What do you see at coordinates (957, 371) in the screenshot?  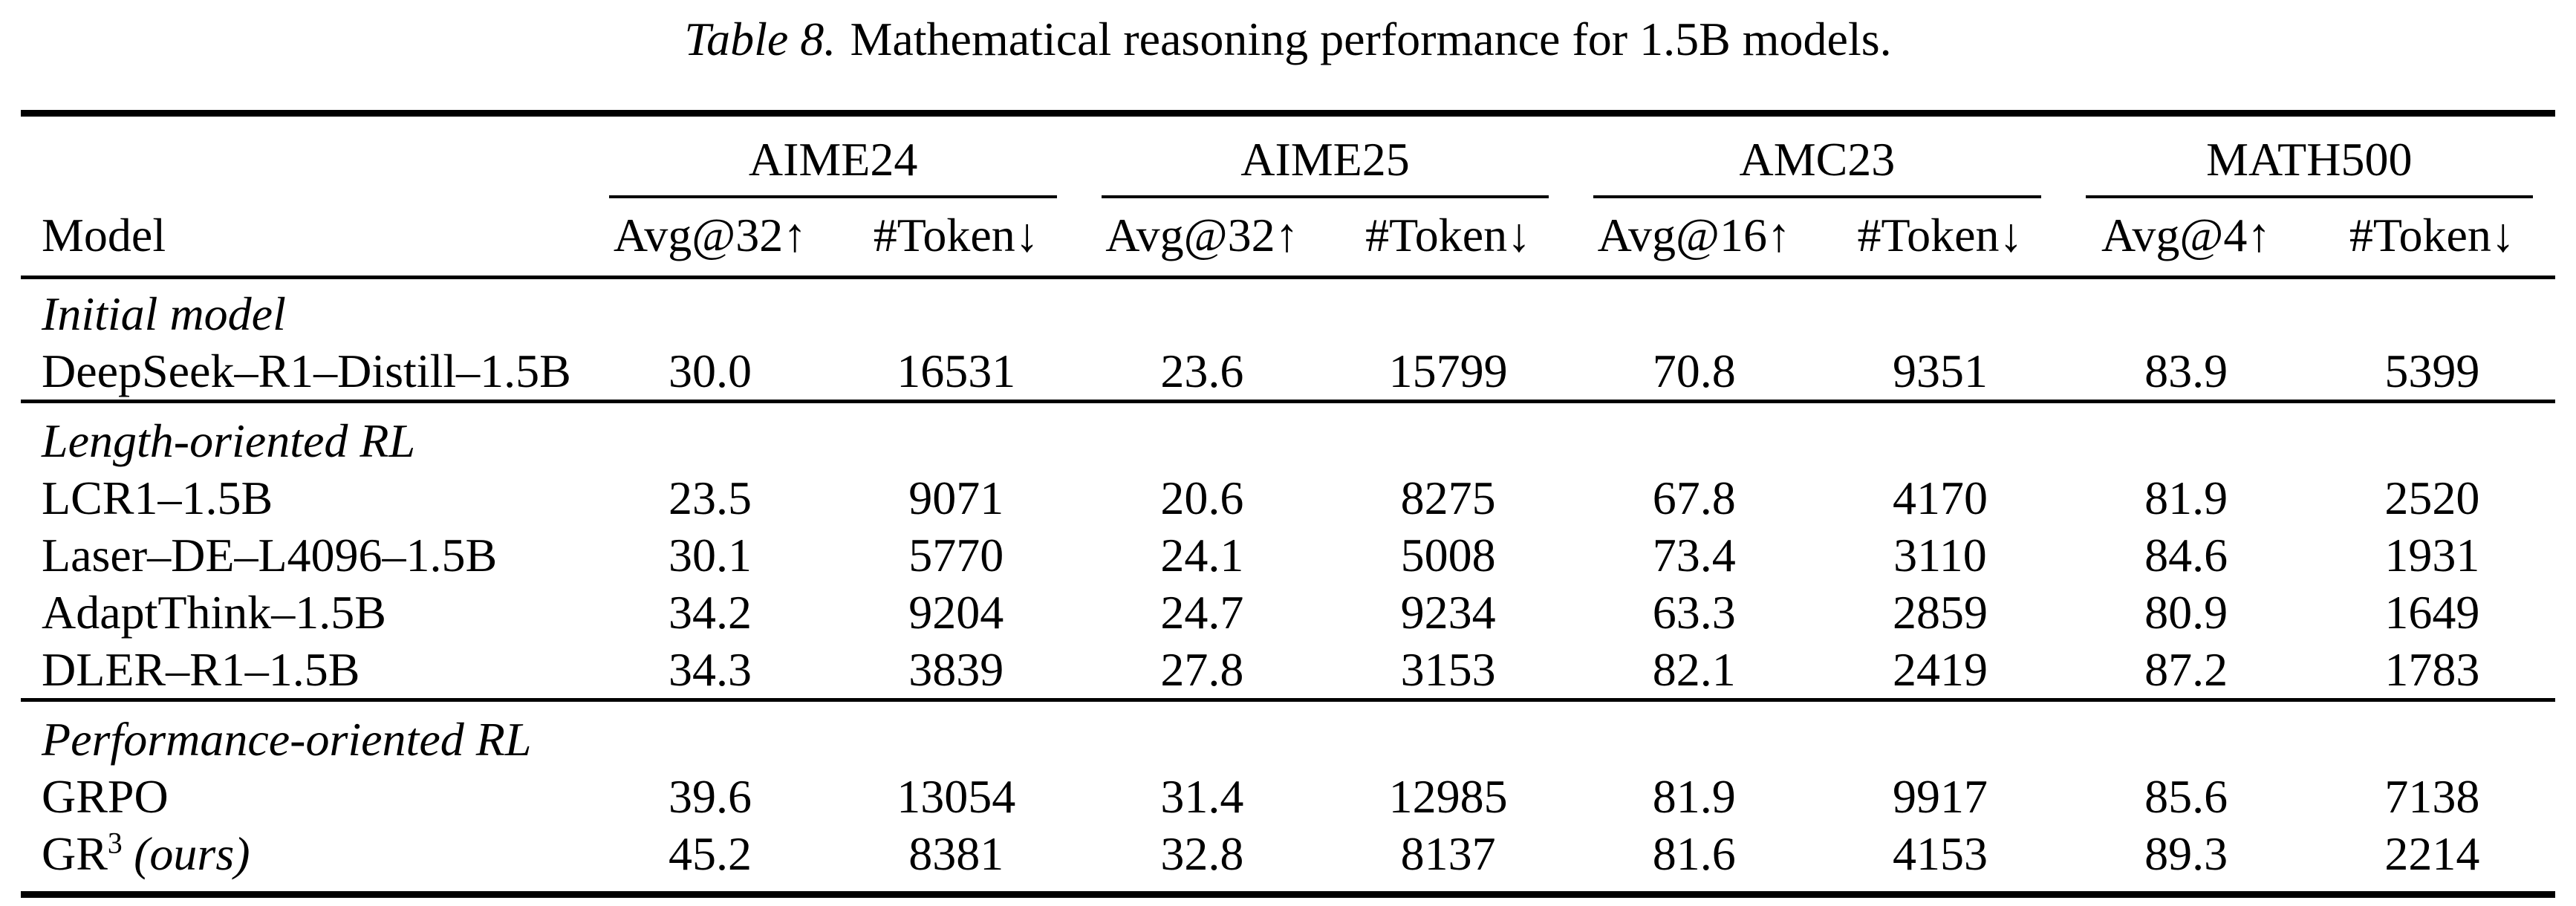 I see `cell-value: 16531` at bounding box center [957, 371].